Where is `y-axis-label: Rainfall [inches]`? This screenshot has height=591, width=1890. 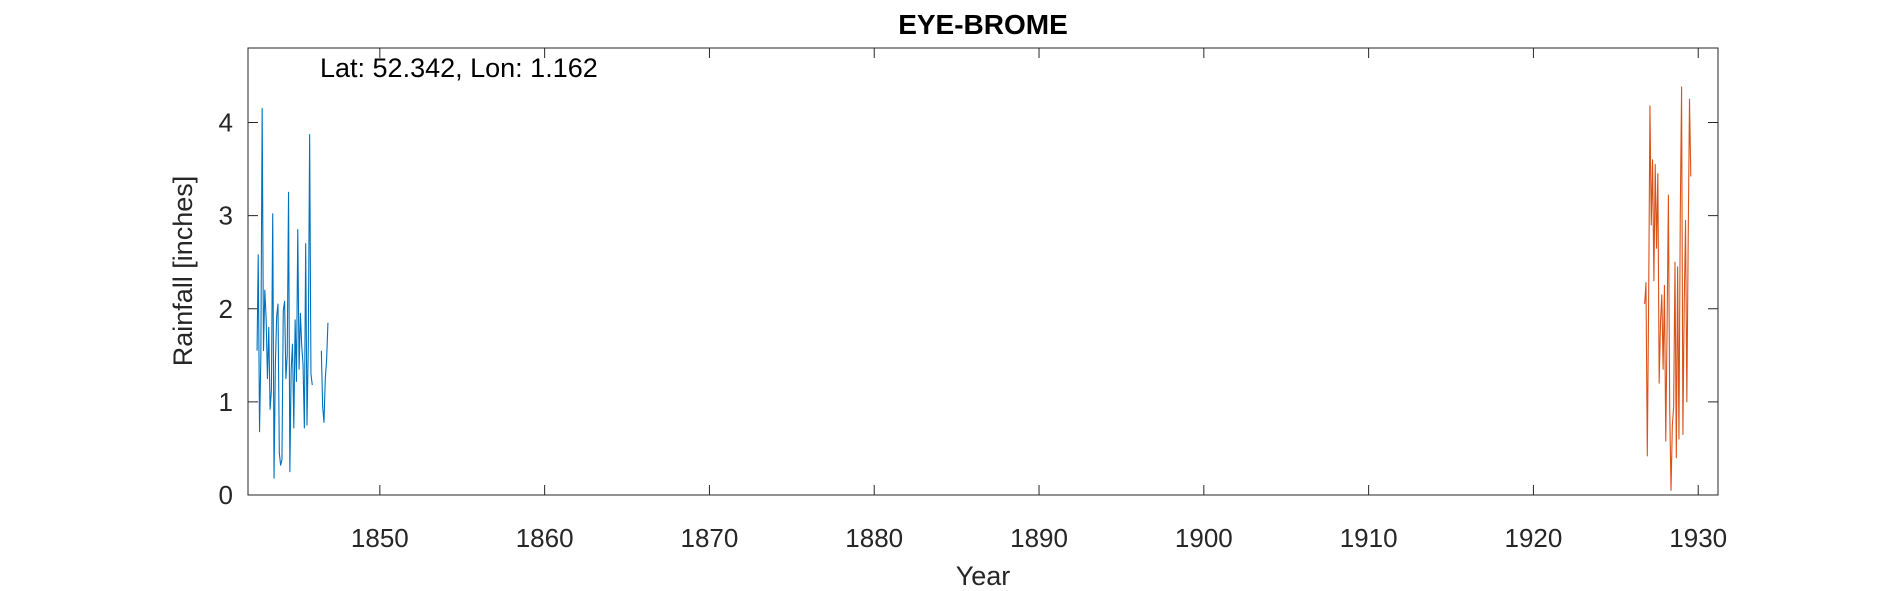
y-axis-label: Rainfall [inches] is located at coordinates (183, 271).